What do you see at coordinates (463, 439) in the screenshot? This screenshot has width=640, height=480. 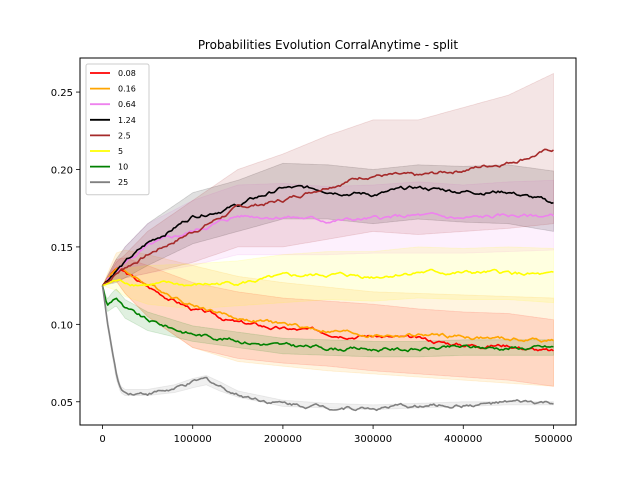 I see `x-tick-label: 400000` at bounding box center [463, 439].